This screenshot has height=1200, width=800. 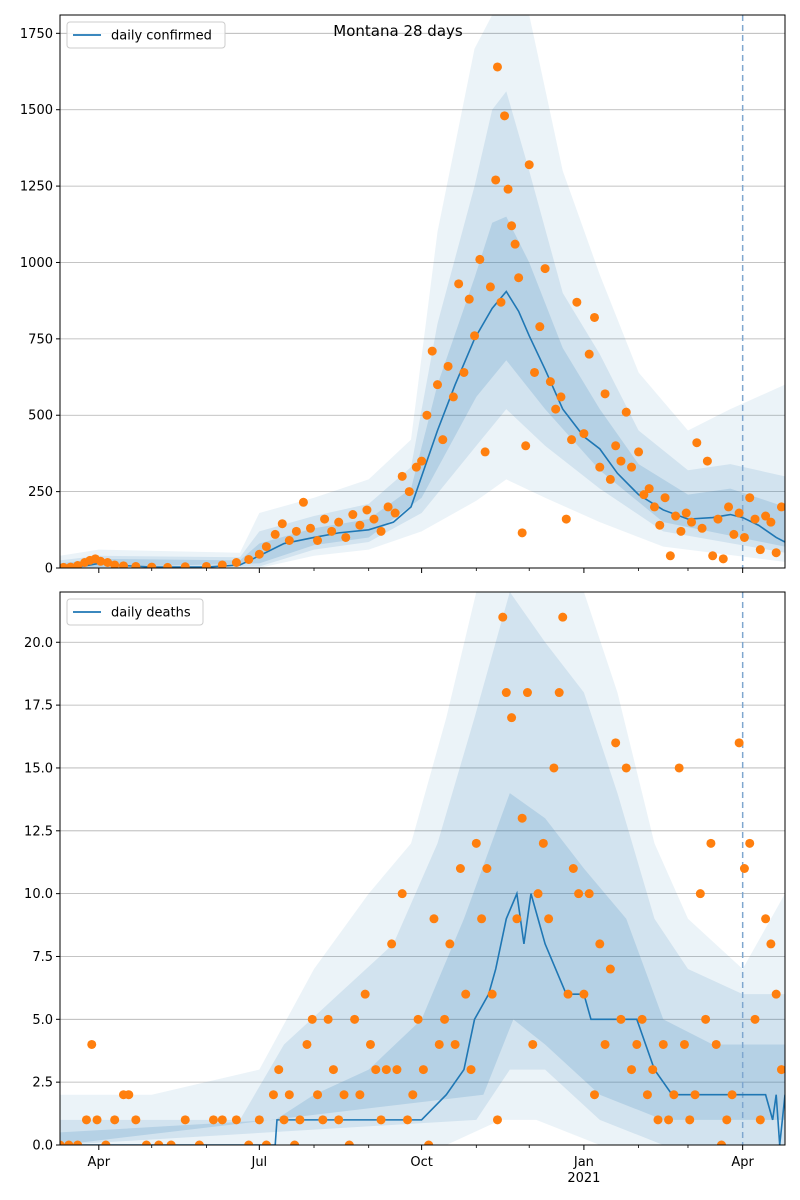 I want to click on chart-0-ytick-label-4: 1000, so click(x=36, y=263).